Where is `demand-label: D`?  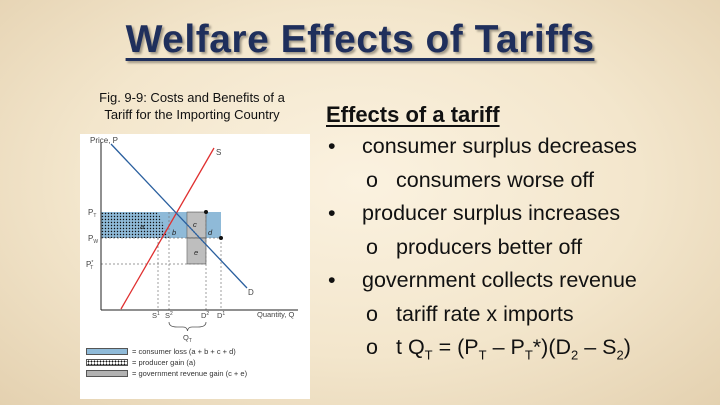 demand-label: D is located at coordinates (251, 292).